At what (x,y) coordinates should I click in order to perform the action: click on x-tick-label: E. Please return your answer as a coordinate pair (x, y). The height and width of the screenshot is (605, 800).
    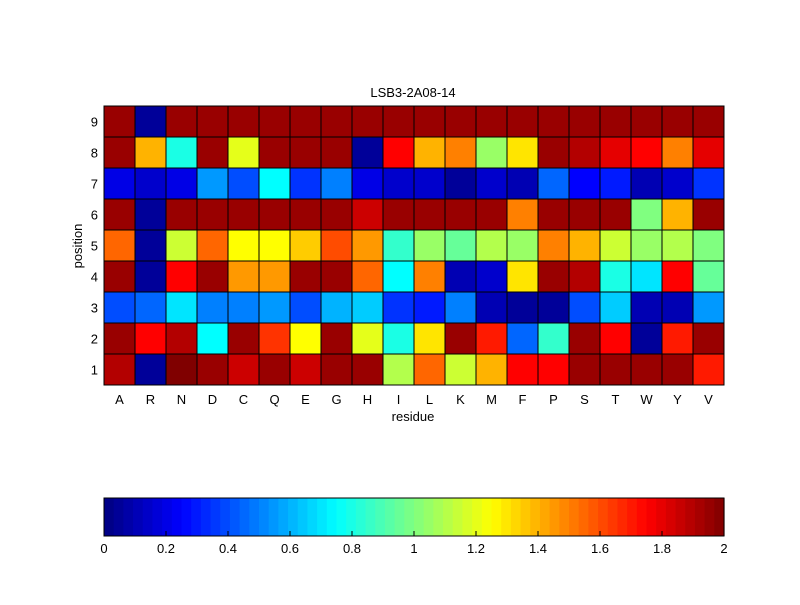
    Looking at the image, I should click on (305, 399).